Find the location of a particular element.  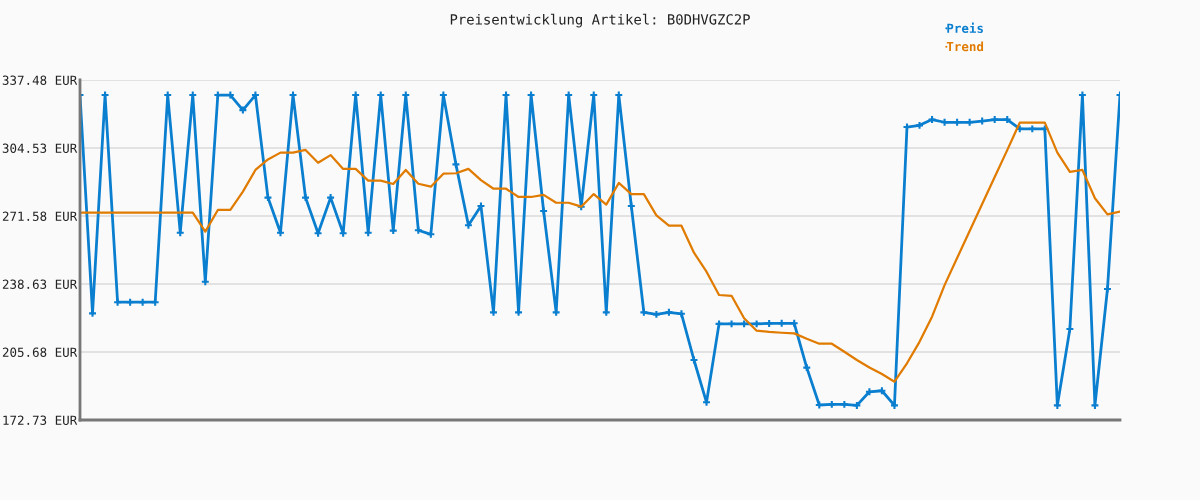

chart-title: Preisentwicklung Artikel: B0DHVGZC2P is located at coordinates (600, 20).